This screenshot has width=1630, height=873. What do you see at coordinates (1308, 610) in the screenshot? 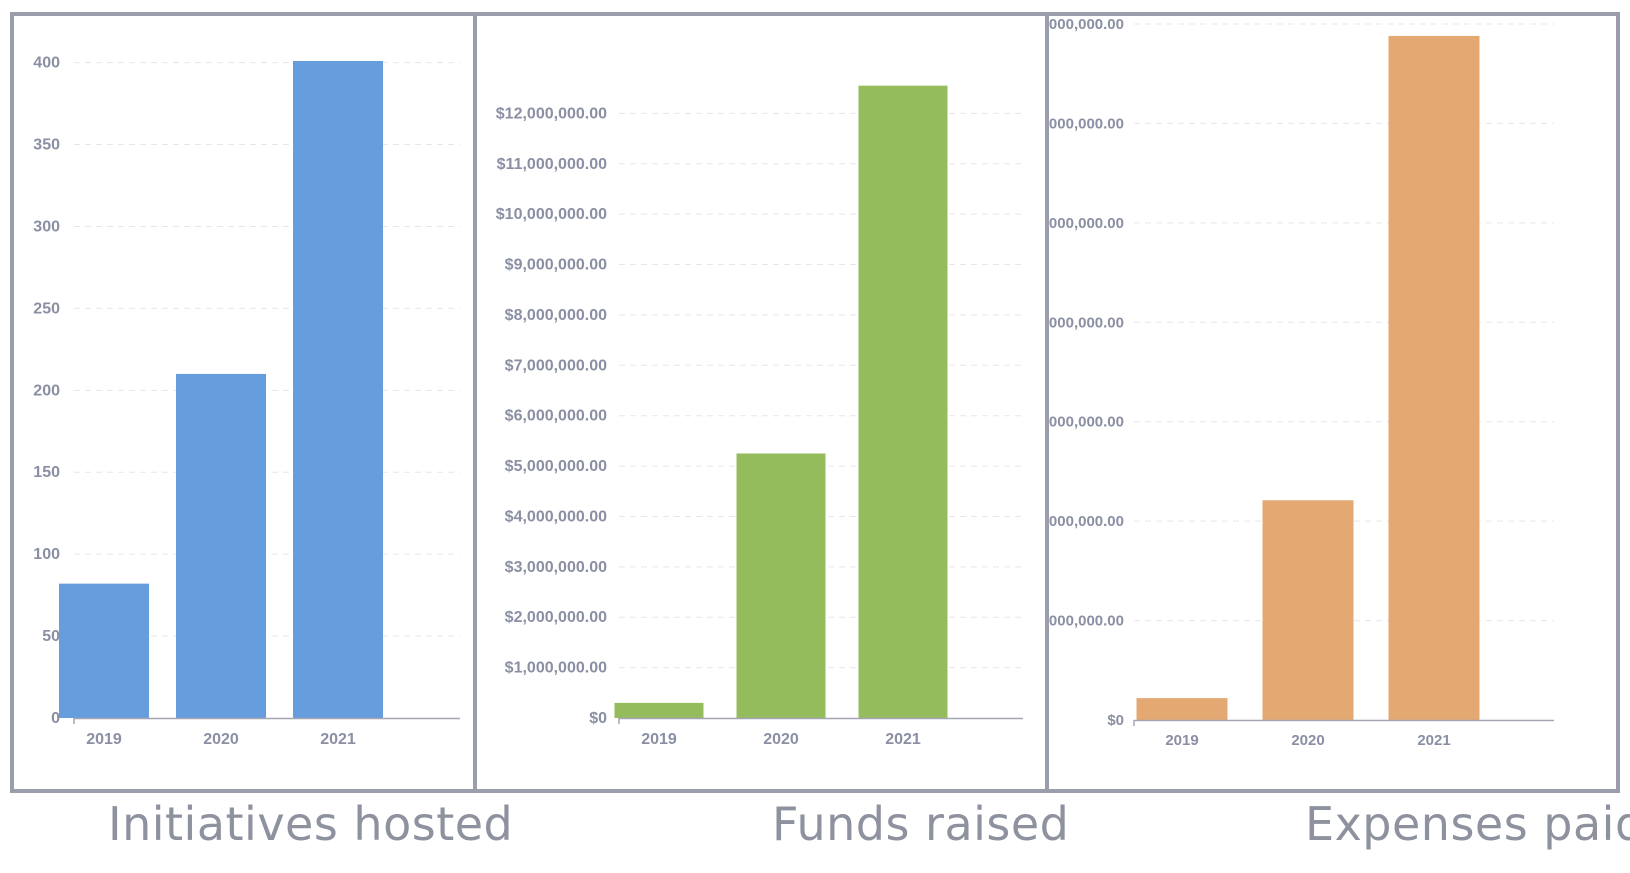
I see `expenses-bar-2020` at bounding box center [1308, 610].